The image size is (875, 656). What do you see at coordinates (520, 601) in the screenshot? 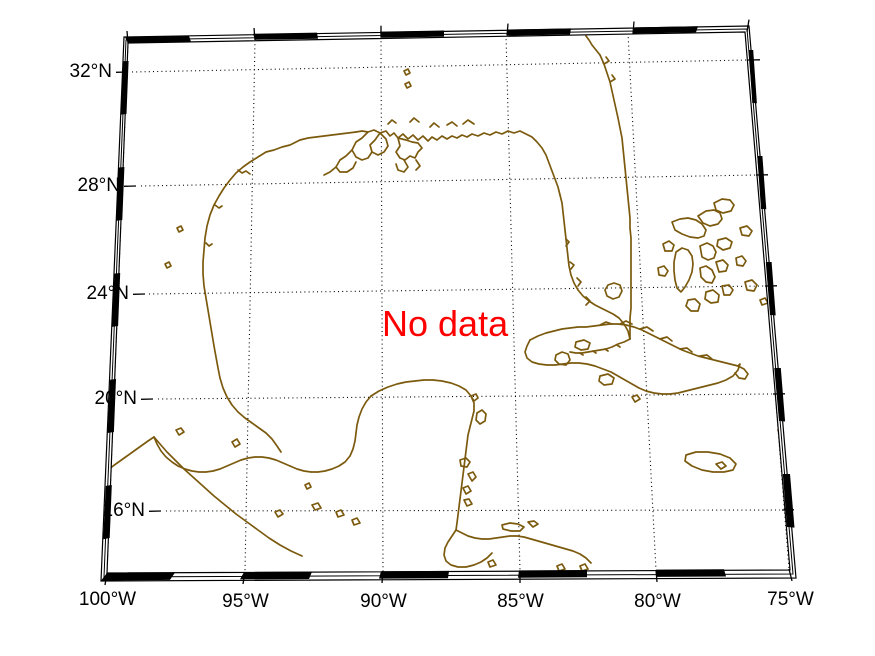
I see `lon-tick-label-85W: 85°W` at bounding box center [520, 601].